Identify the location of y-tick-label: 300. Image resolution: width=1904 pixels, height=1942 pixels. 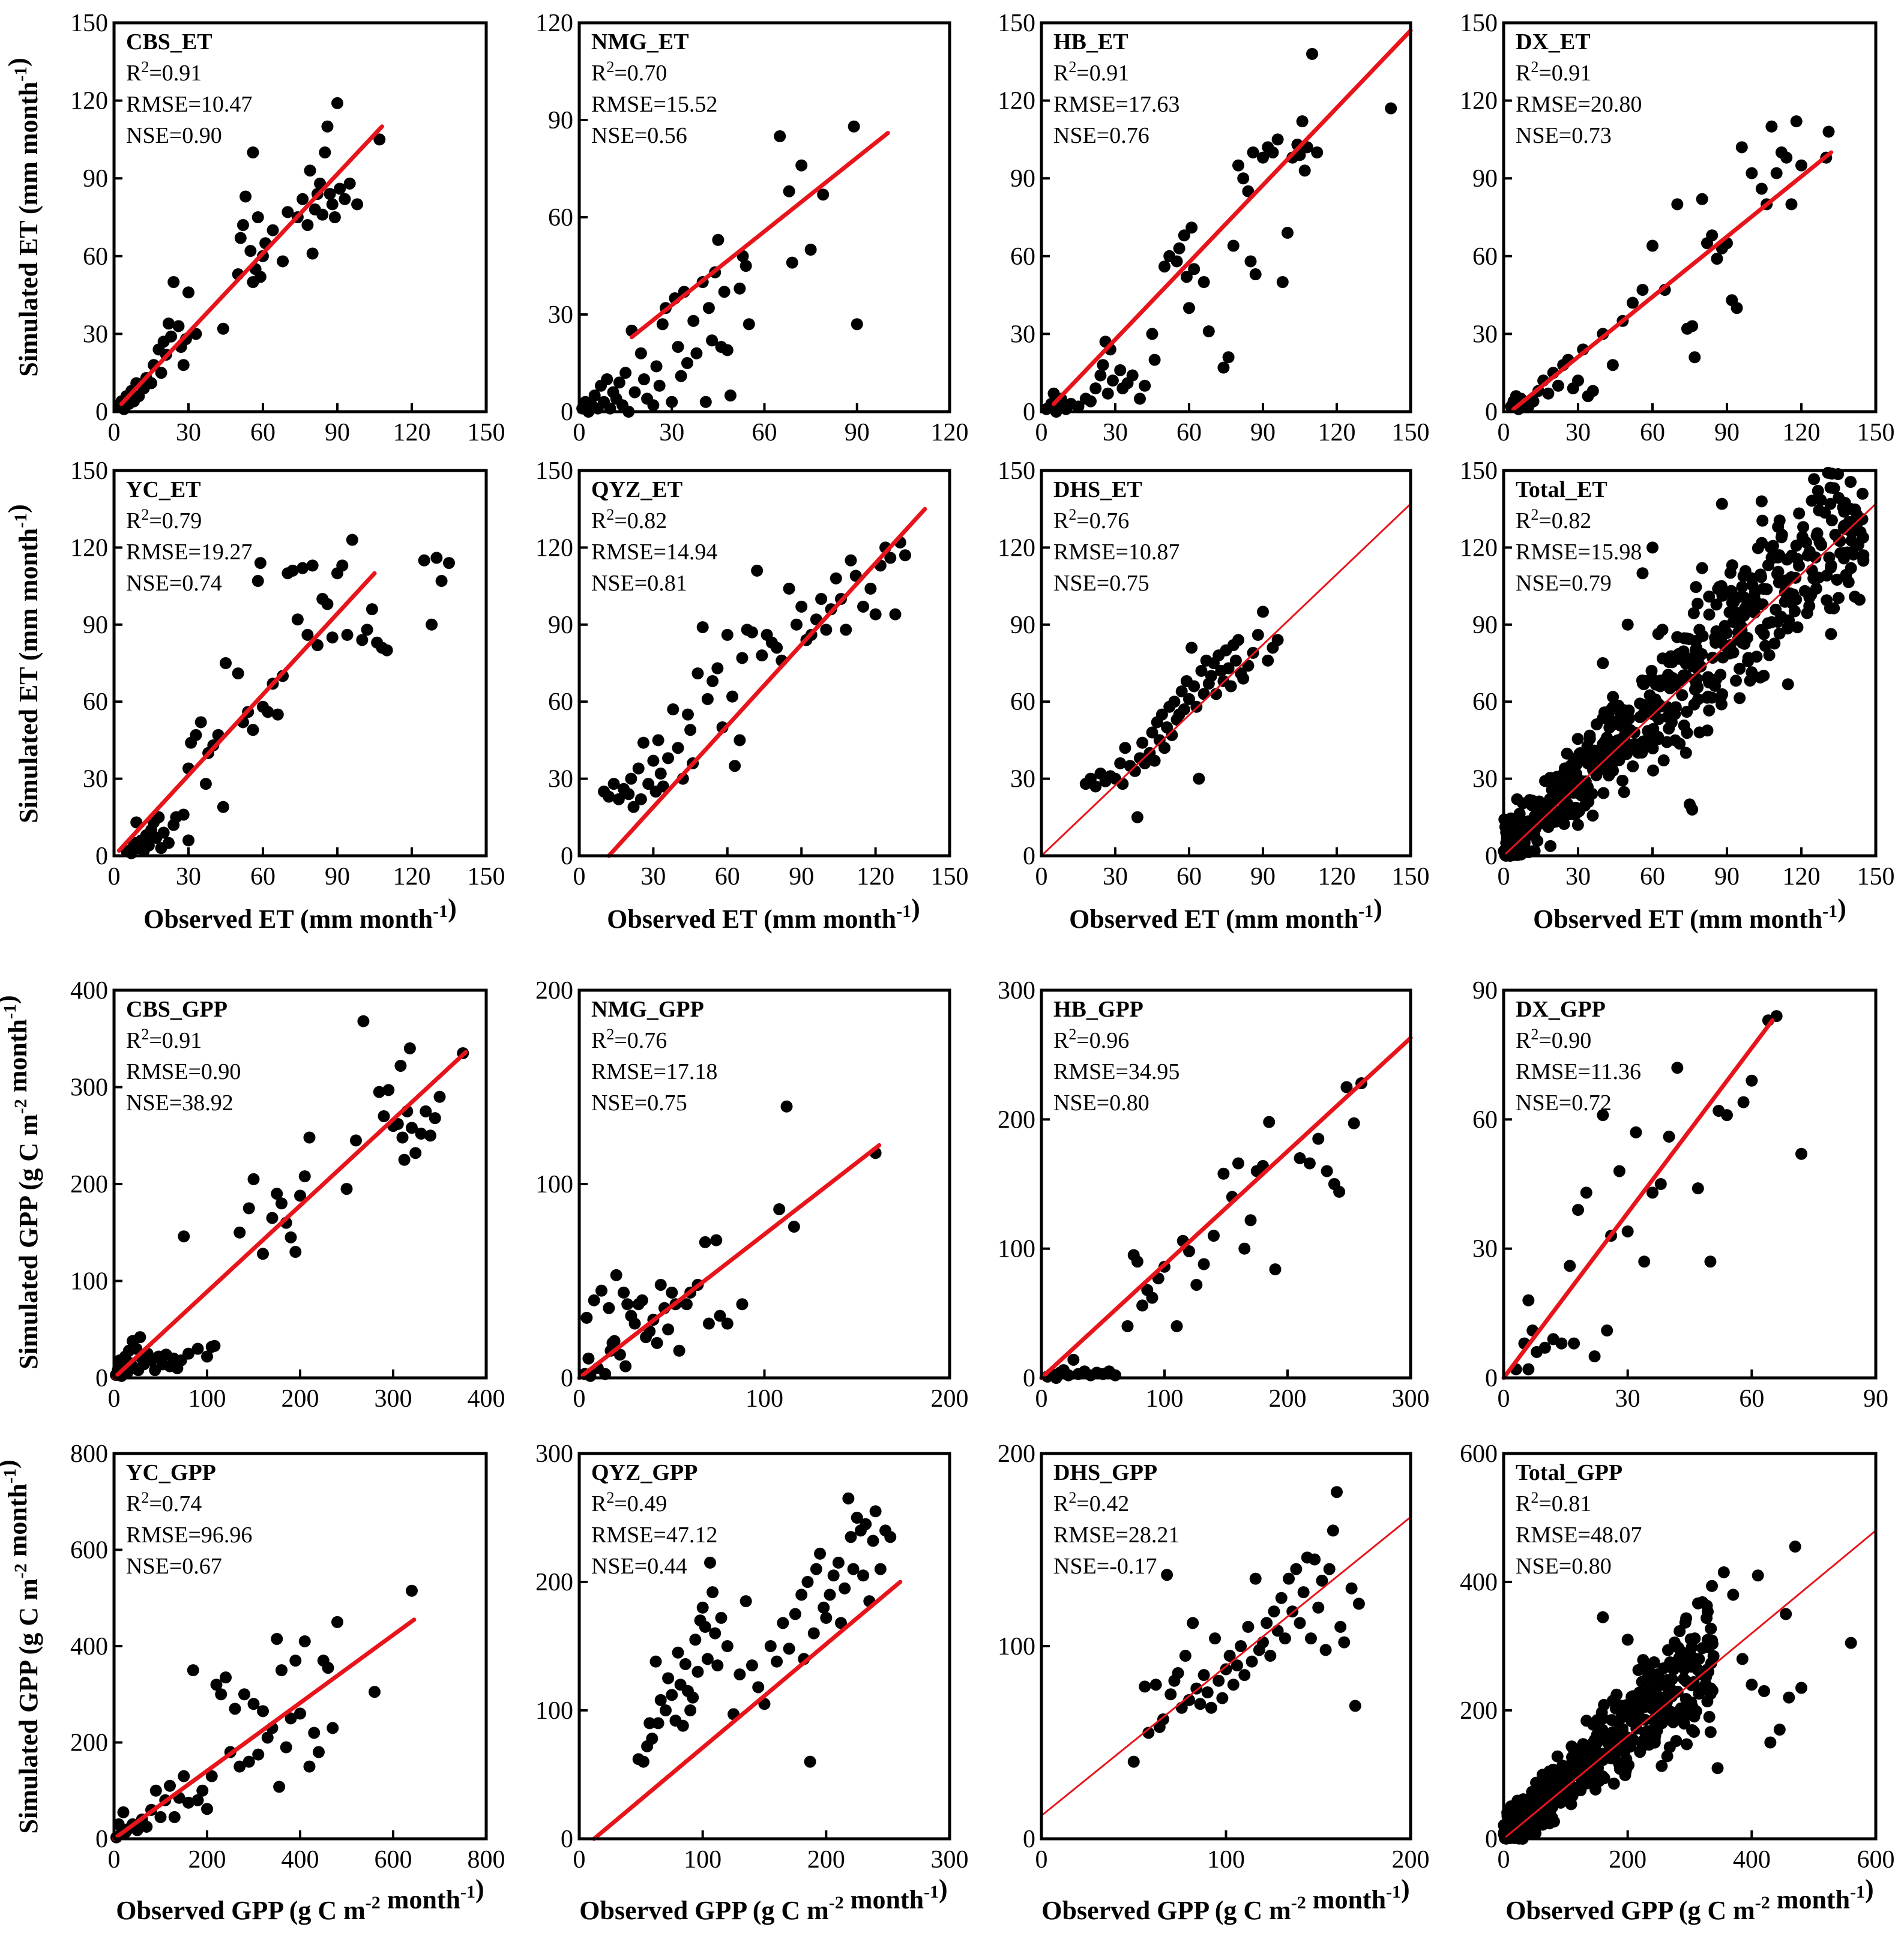
(1017, 991).